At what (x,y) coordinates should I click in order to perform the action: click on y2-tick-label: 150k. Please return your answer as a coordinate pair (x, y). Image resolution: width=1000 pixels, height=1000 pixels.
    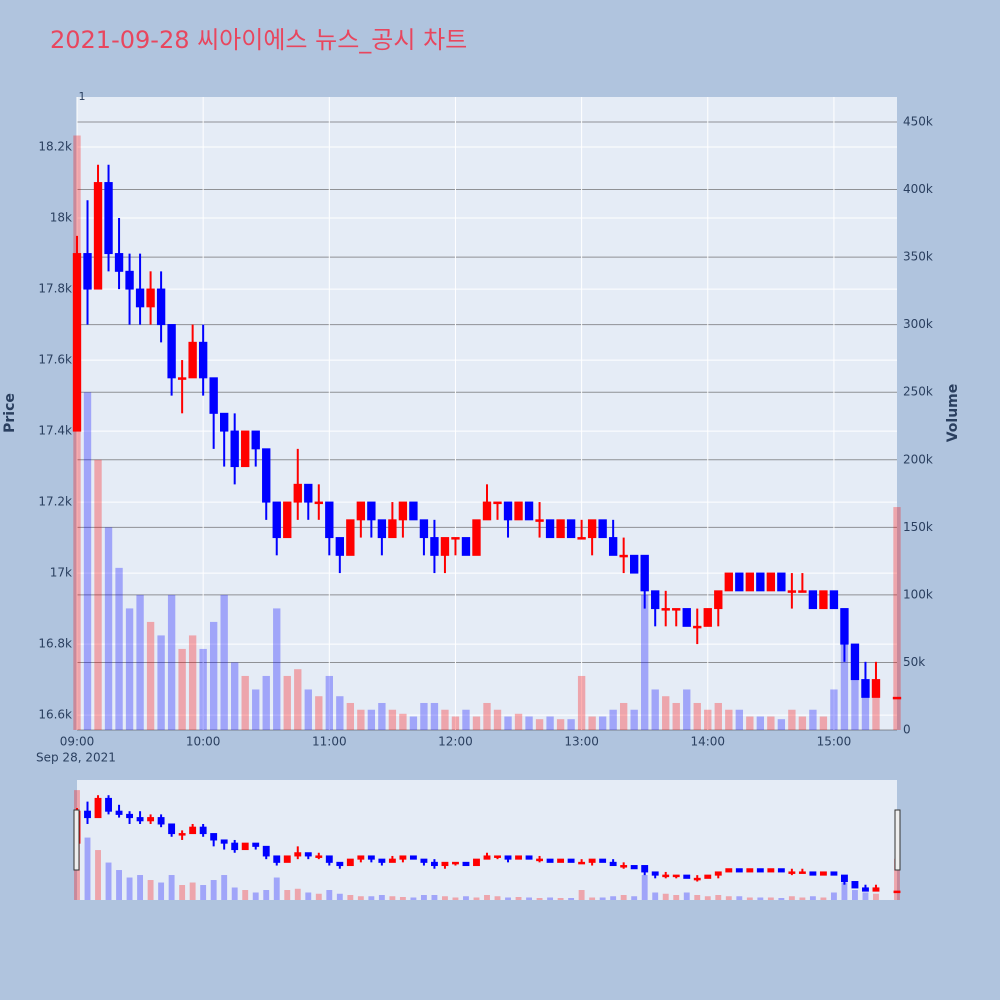
    Looking at the image, I should click on (918, 527).